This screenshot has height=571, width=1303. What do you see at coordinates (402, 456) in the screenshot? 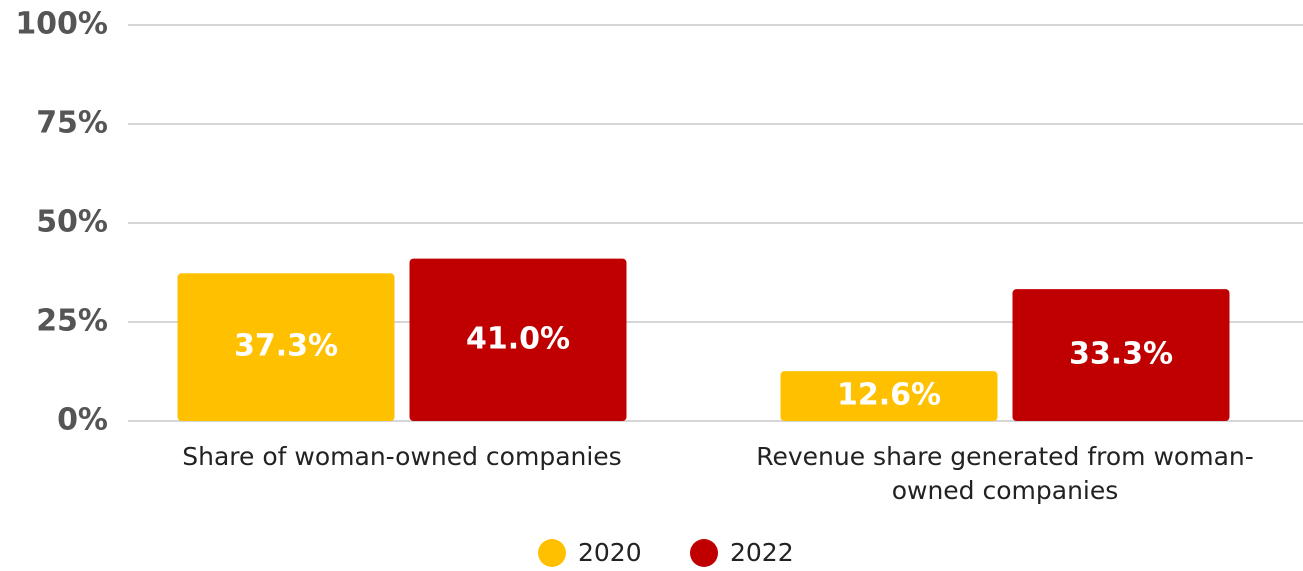
I see `x-tick-label: Share of woman-owned companies` at bounding box center [402, 456].